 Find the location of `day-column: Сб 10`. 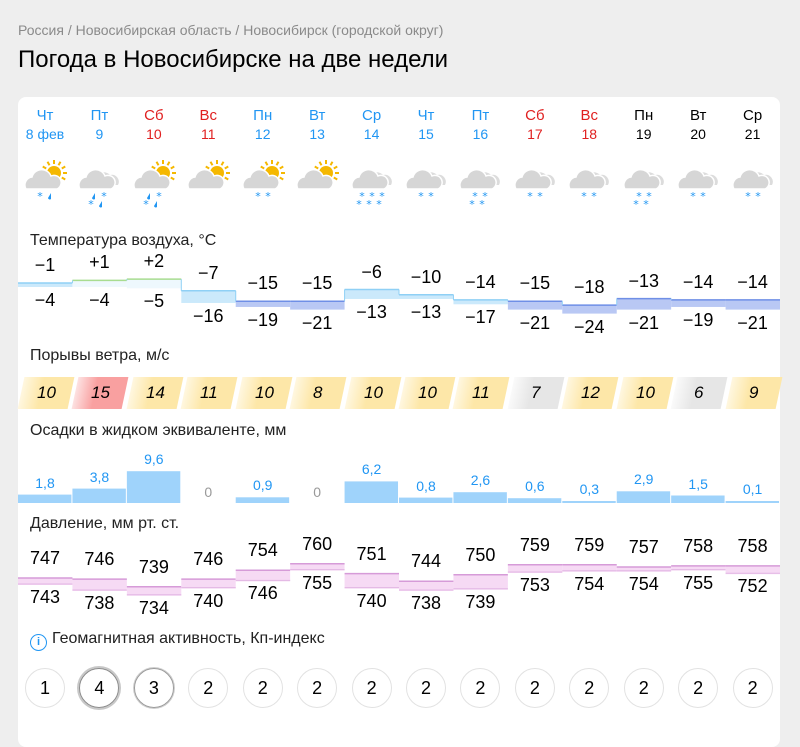

day-column: Сб 10 is located at coordinates (154, 124).